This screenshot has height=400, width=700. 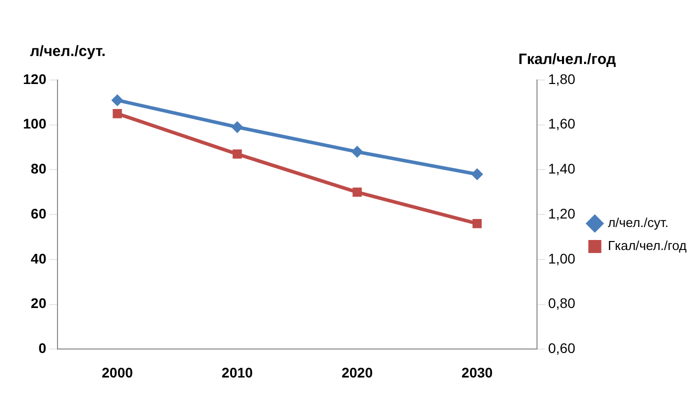 What do you see at coordinates (562, 78) in the screenshot?
I see `y2-tick-label: 1,80` at bounding box center [562, 78].